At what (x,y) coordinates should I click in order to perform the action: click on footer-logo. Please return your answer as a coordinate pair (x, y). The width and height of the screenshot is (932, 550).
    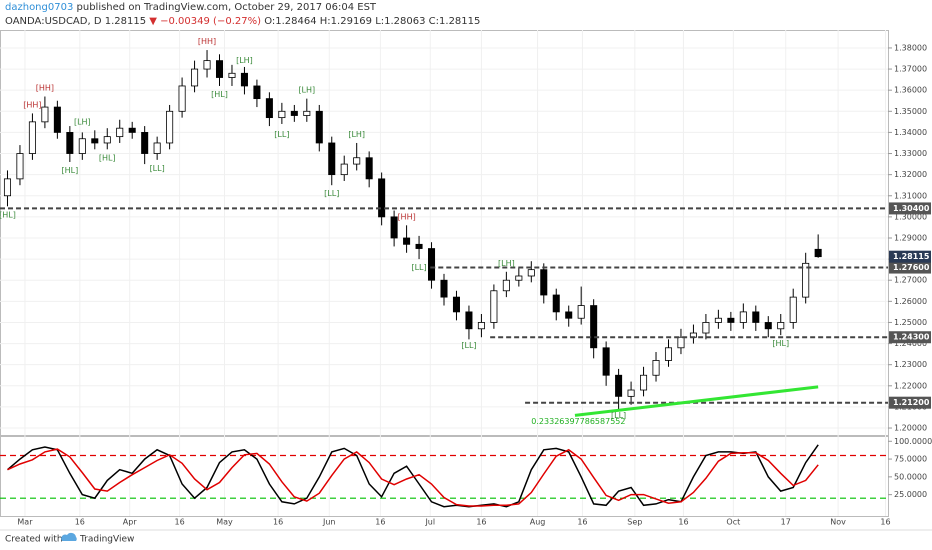
    Looking at the image, I should click on (69, 536).